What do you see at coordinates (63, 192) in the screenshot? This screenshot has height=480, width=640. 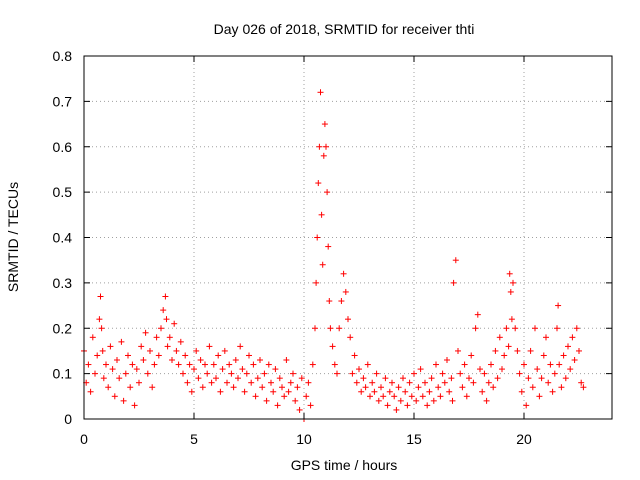 I see `y-tick-label: 0.5` at bounding box center [63, 192].